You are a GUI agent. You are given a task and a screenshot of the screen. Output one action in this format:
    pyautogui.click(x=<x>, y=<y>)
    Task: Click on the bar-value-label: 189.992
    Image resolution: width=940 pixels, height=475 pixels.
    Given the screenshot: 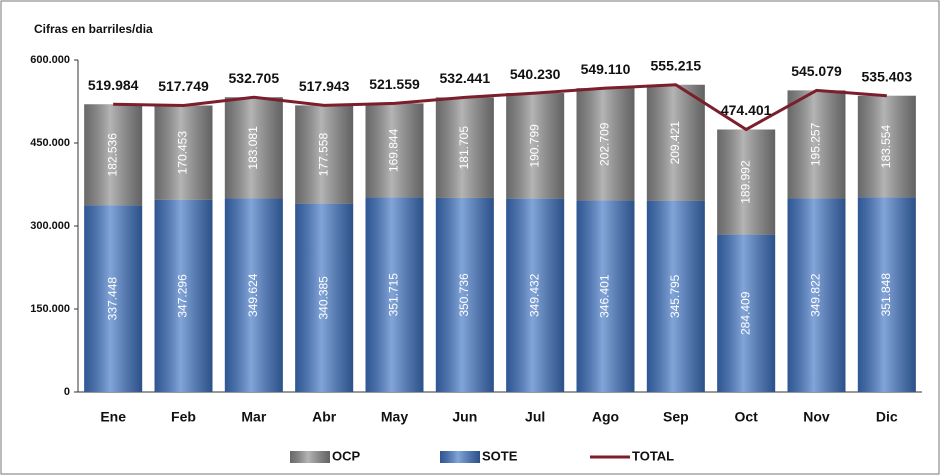 What is the action you would take?
    pyautogui.click(x=745, y=182)
    